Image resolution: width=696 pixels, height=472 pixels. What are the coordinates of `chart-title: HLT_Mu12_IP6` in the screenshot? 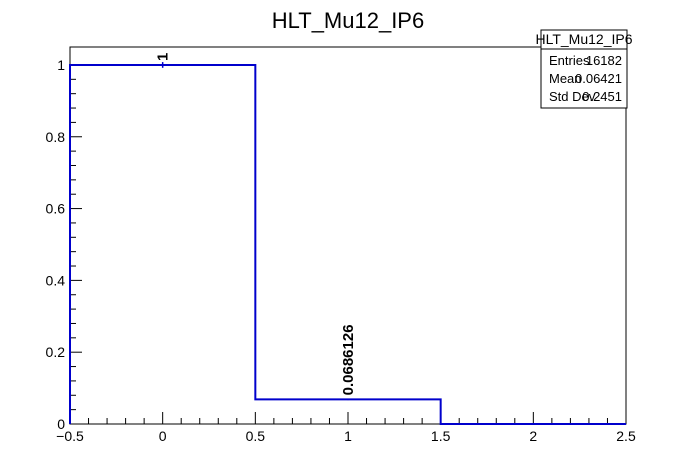 It's located at (348, 20).